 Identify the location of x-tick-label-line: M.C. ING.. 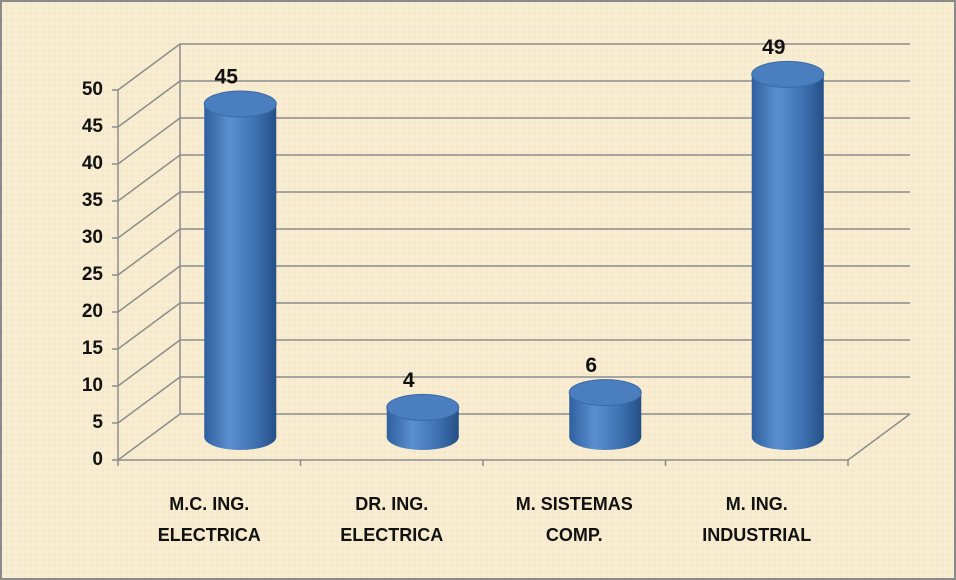
(209, 504).